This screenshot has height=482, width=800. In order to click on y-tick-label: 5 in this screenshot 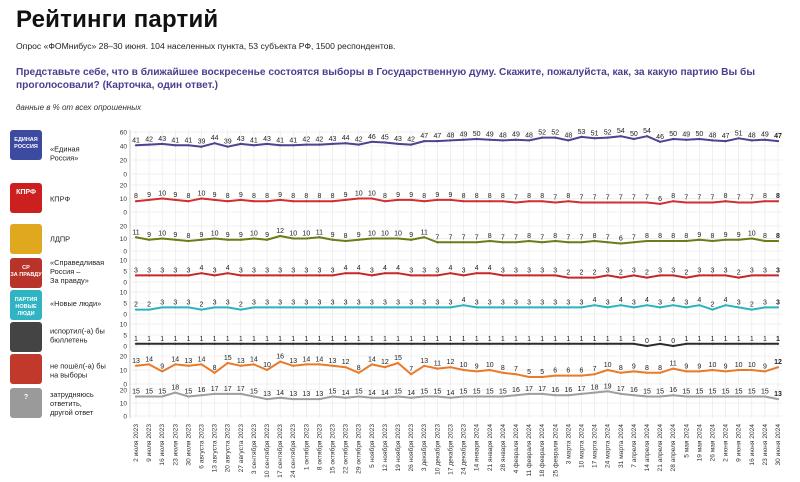, I will do `click(125, 304)`.